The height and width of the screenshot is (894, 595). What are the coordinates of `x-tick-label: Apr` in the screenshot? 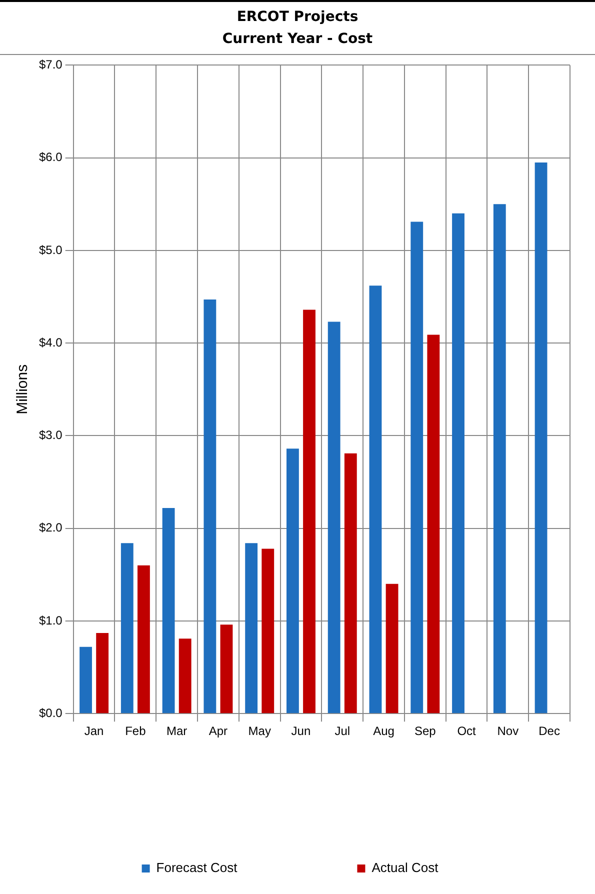 It's located at (218, 731).